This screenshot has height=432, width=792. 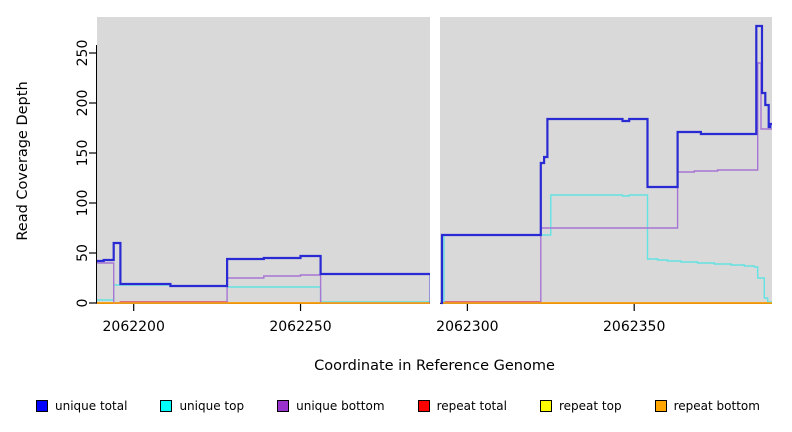 I want to click on legend-swatch-unique-total, so click(x=42, y=406).